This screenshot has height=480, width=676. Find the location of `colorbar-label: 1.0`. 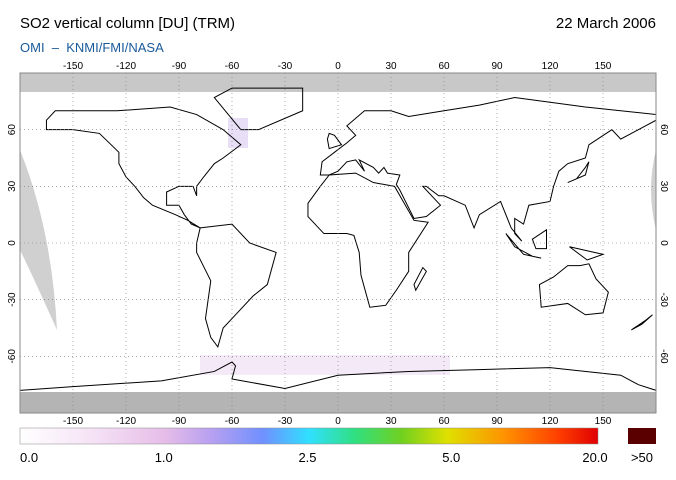

colorbar-label: 1.0 is located at coordinates (164, 457).